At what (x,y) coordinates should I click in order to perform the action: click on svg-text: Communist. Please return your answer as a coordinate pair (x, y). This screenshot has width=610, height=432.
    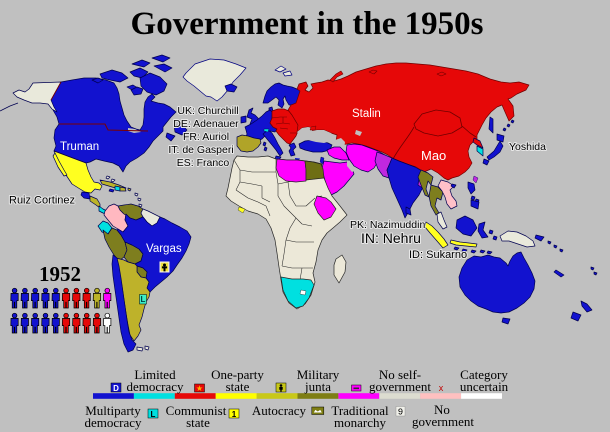
    Looking at the image, I should click on (196, 410).